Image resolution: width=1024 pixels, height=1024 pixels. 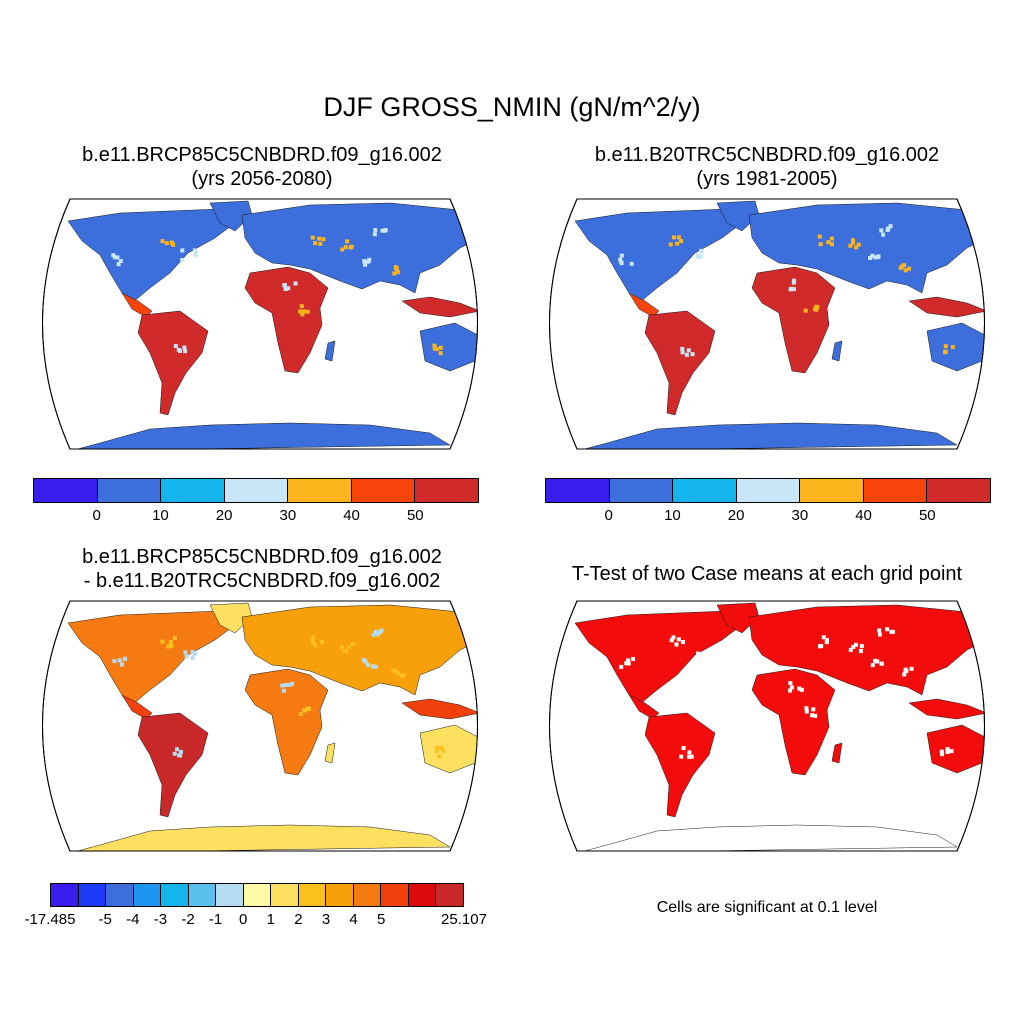 What do you see at coordinates (224, 515) in the screenshot?
I see `colorbar-tick-label: 20` at bounding box center [224, 515].